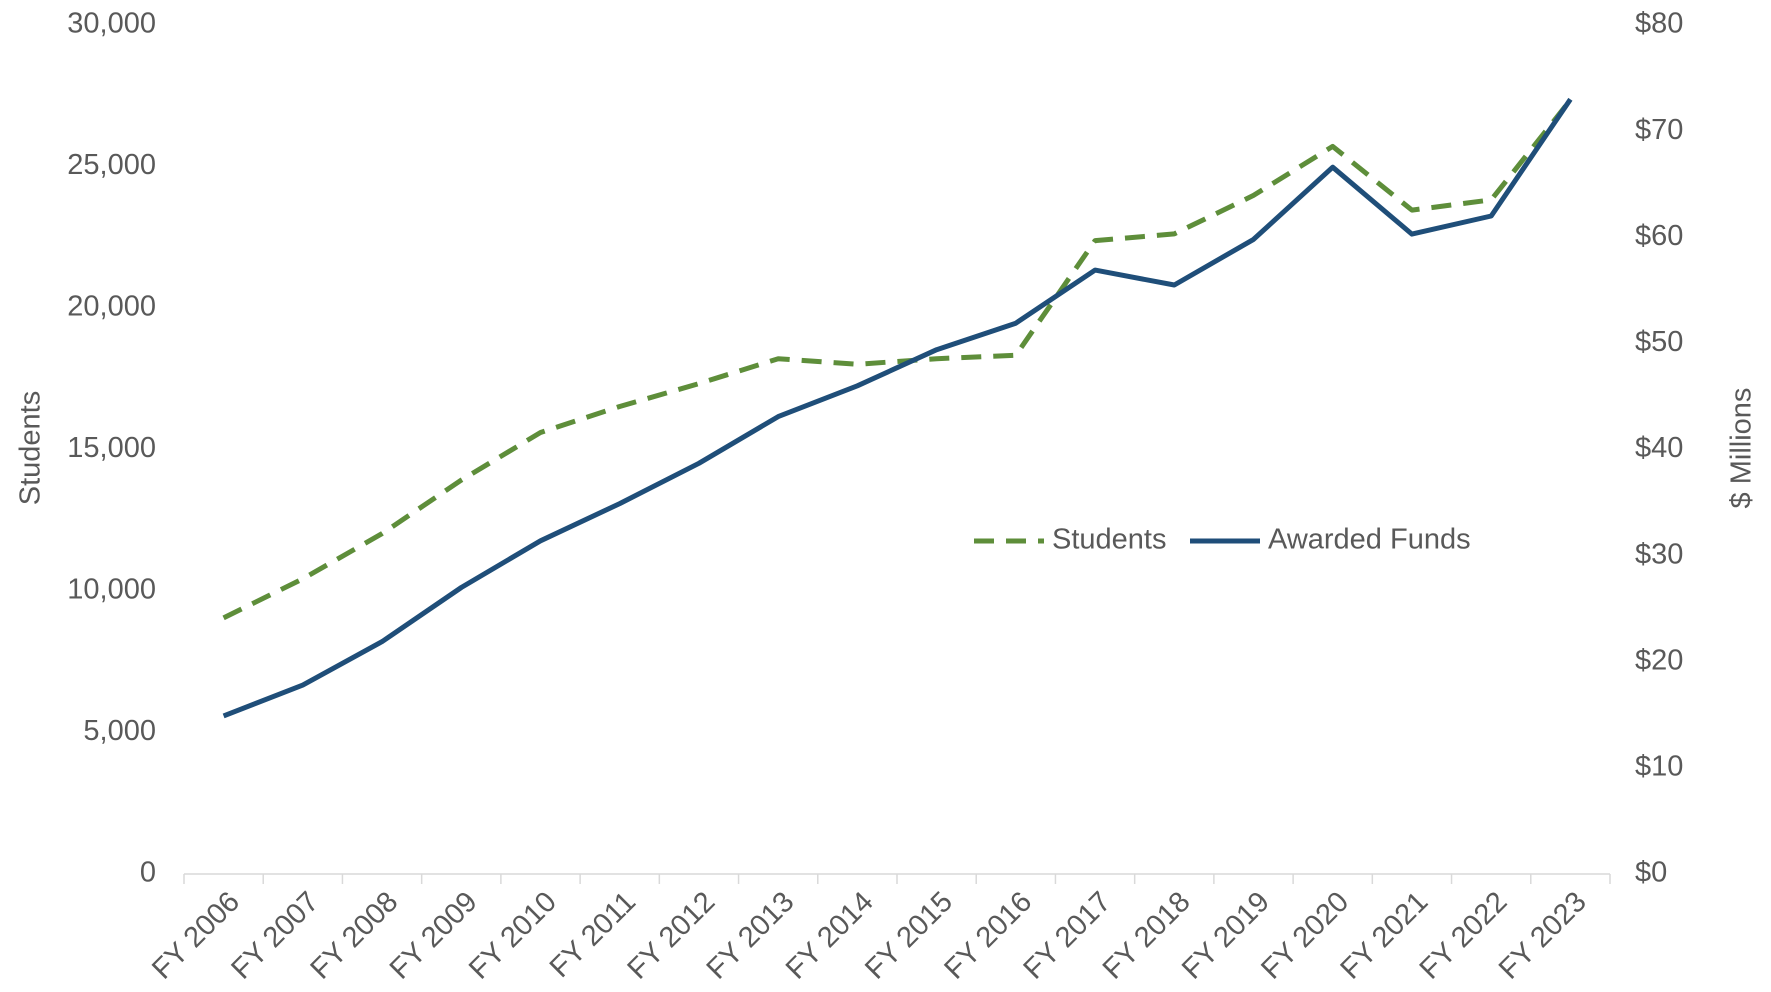 The height and width of the screenshot is (992, 1771). What do you see at coordinates (355, 936) in the screenshot?
I see `x-tick-label: FY 2008` at bounding box center [355, 936].